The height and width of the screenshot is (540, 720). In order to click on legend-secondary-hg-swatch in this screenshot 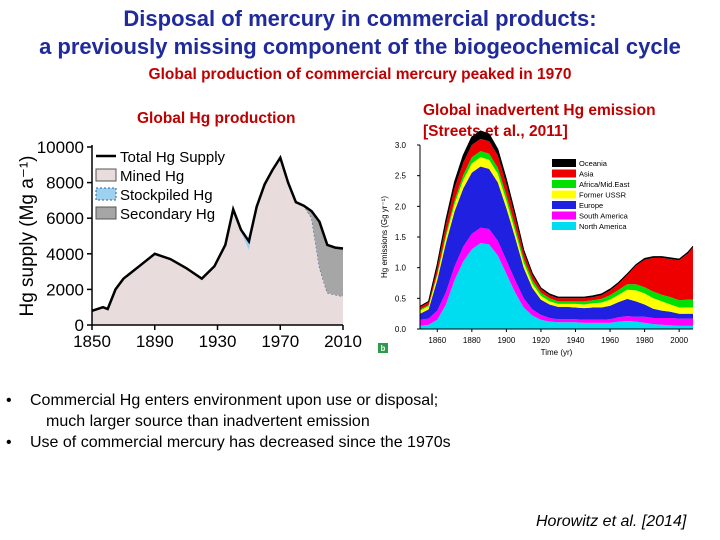, I will do `click(106, 213)`.